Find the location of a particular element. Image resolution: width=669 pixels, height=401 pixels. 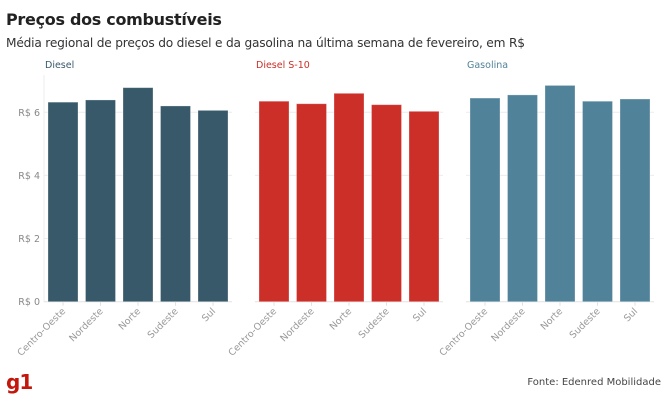

panel-label: Gasolina is located at coordinates (487, 65).